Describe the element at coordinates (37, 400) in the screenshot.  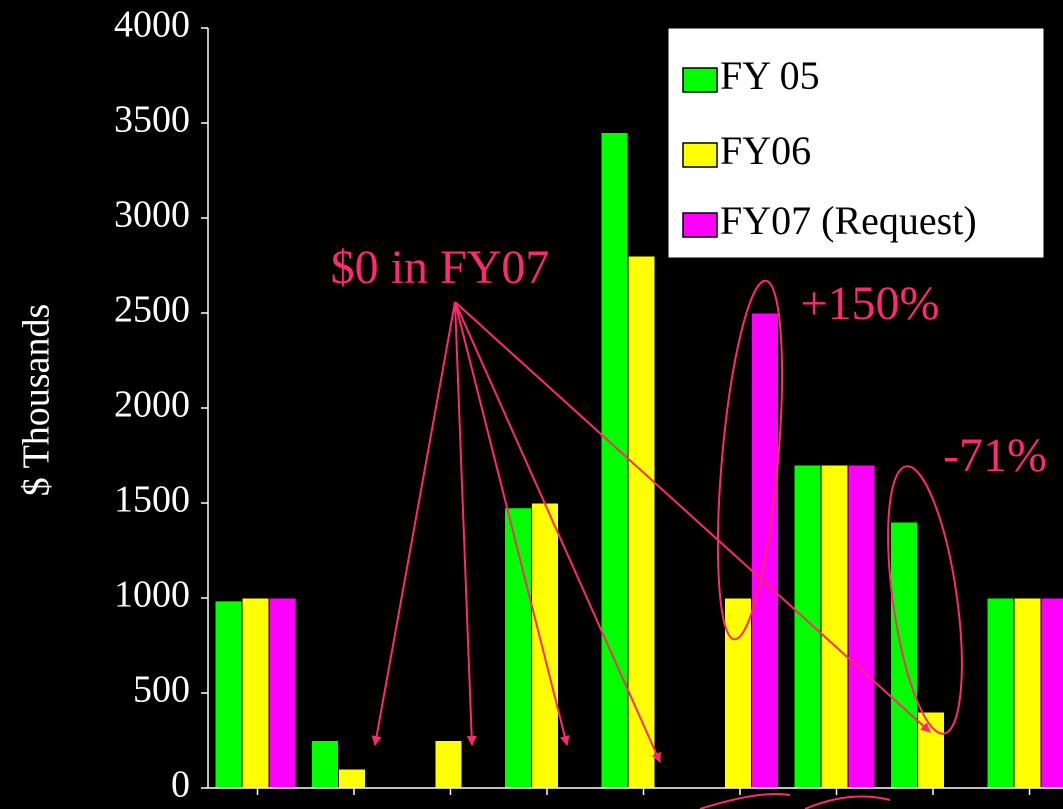
I see `y-axis-label: $ Thousands` at that location.